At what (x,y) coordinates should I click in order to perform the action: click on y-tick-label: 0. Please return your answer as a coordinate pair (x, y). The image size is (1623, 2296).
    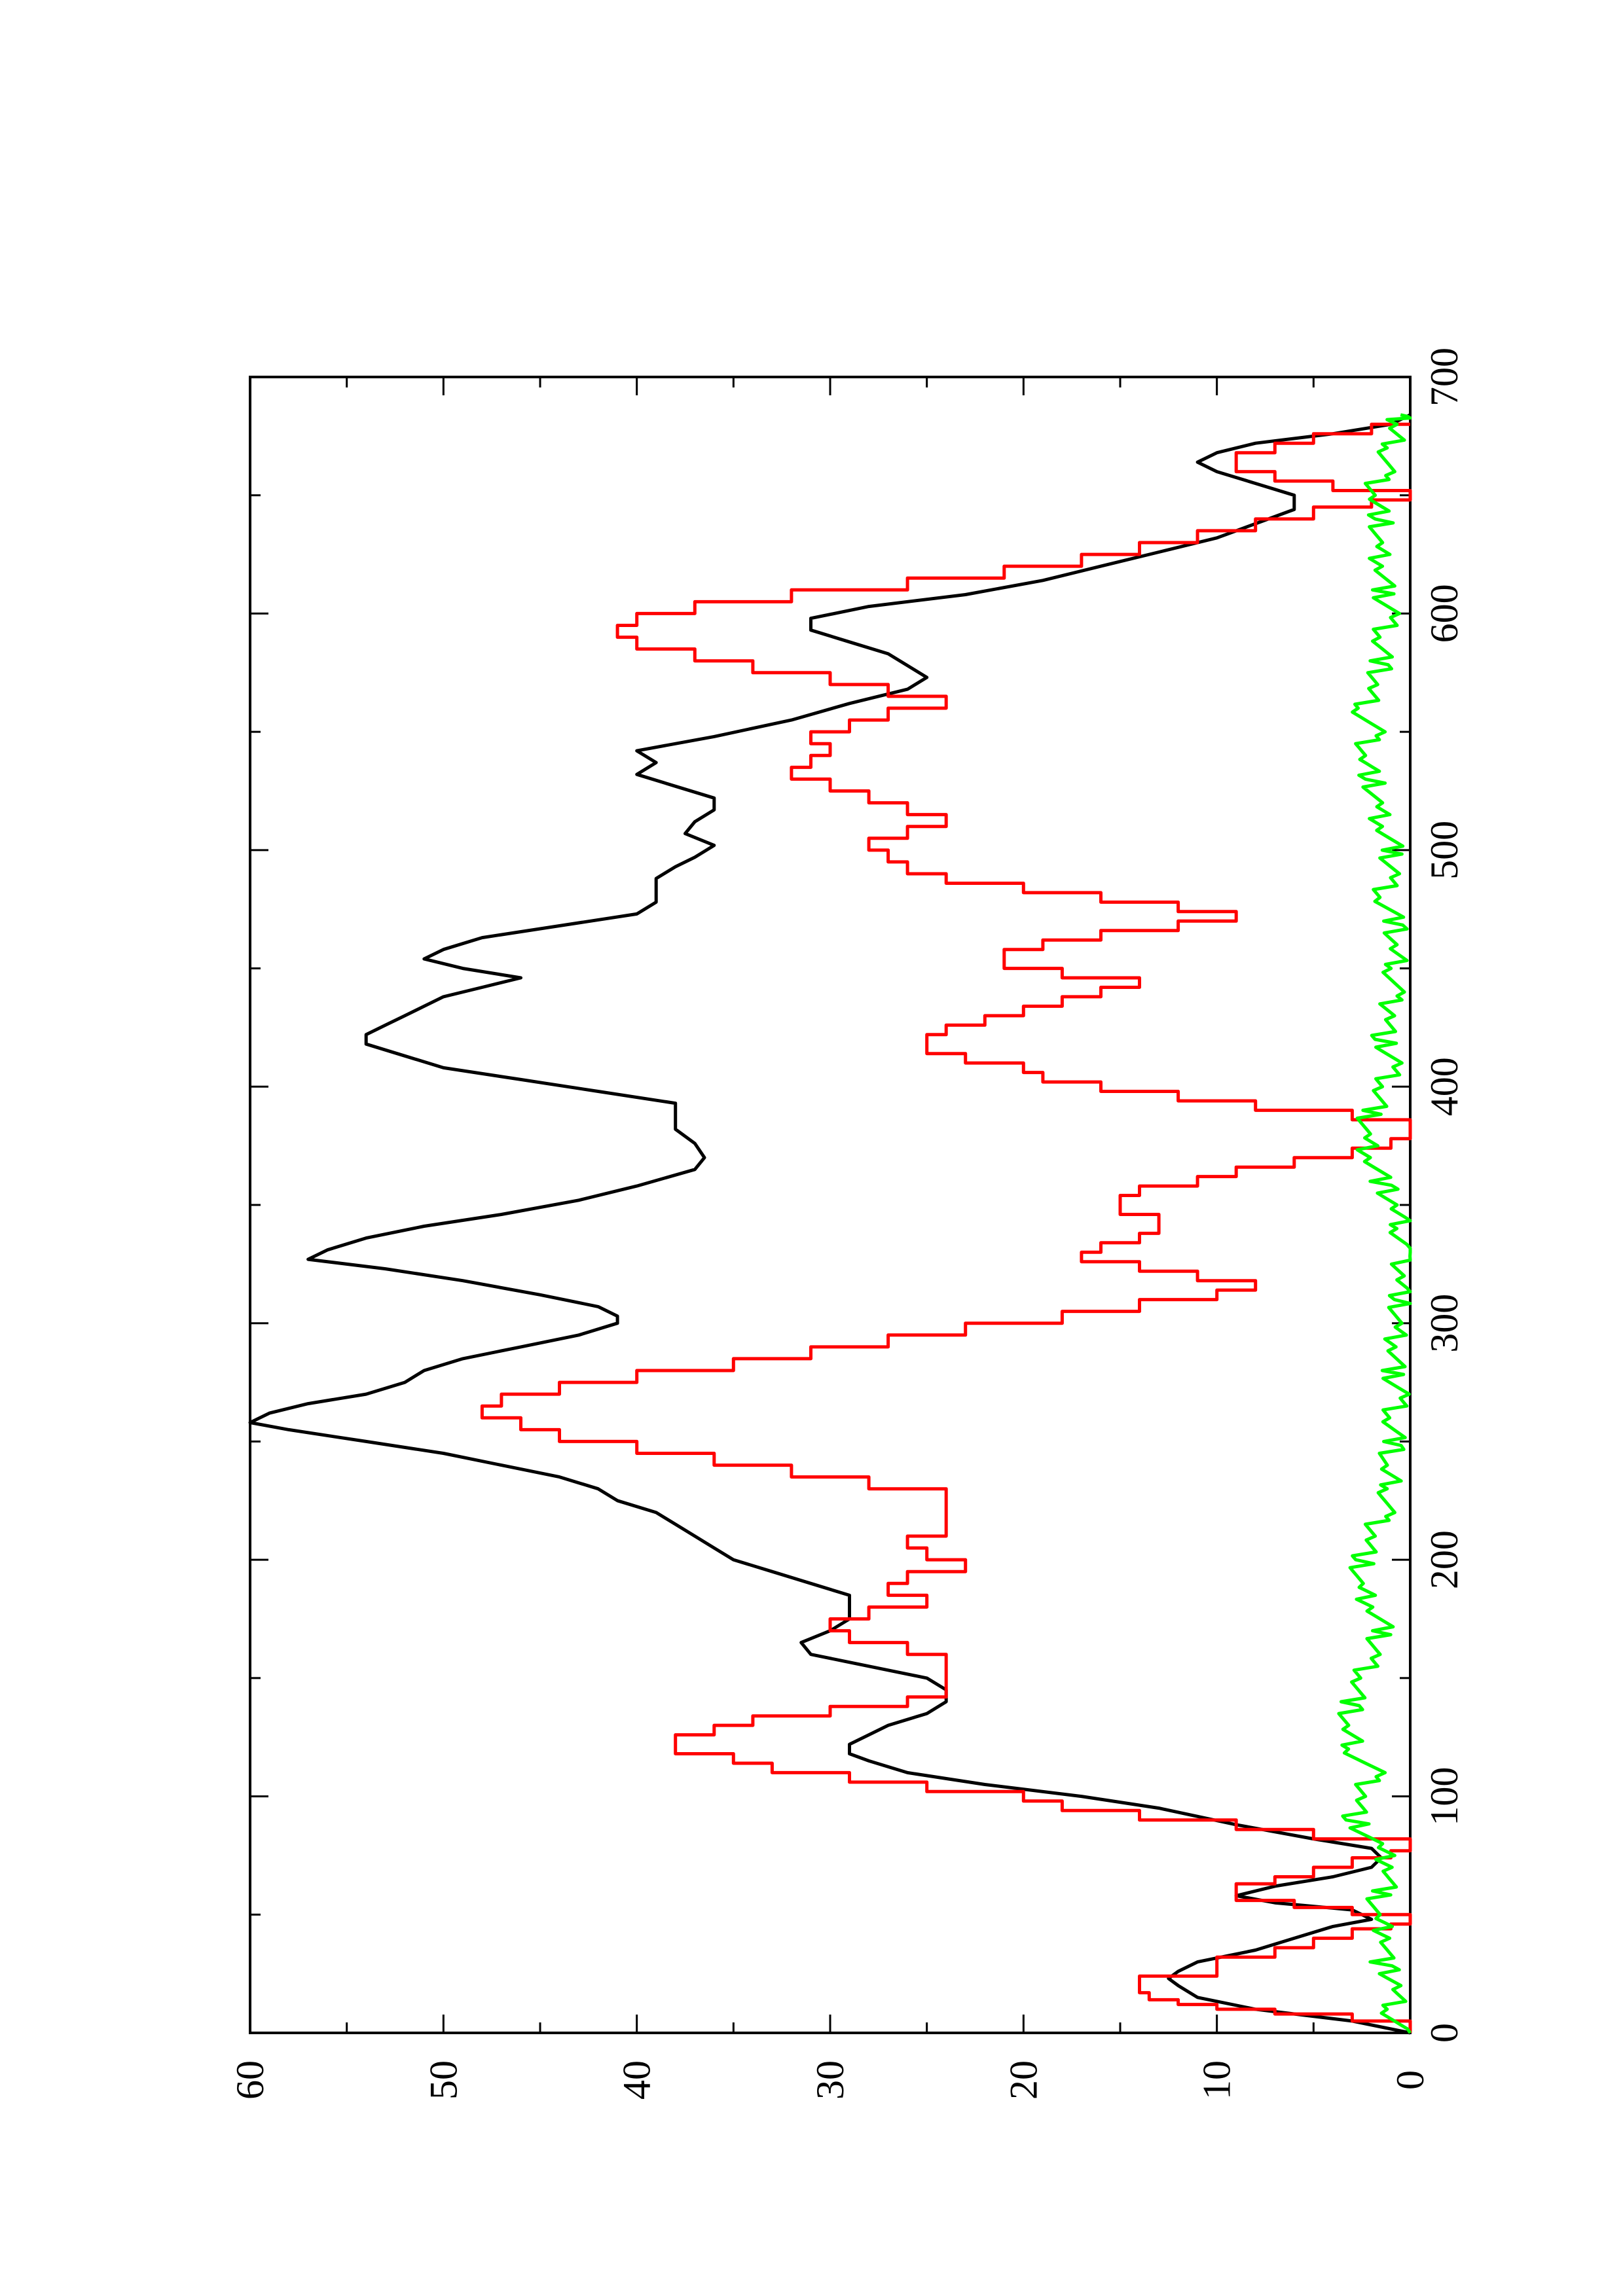
    Looking at the image, I should click on (1410, 2080).